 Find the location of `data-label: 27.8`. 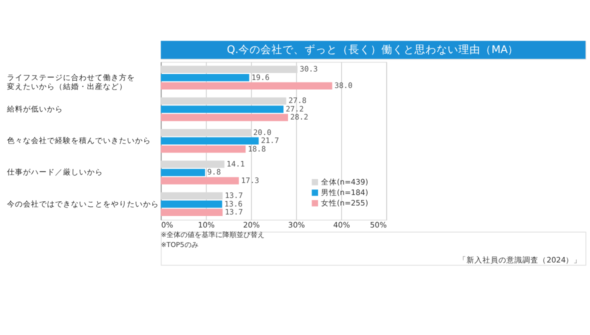

data-label: 27.8 is located at coordinates (298, 101).